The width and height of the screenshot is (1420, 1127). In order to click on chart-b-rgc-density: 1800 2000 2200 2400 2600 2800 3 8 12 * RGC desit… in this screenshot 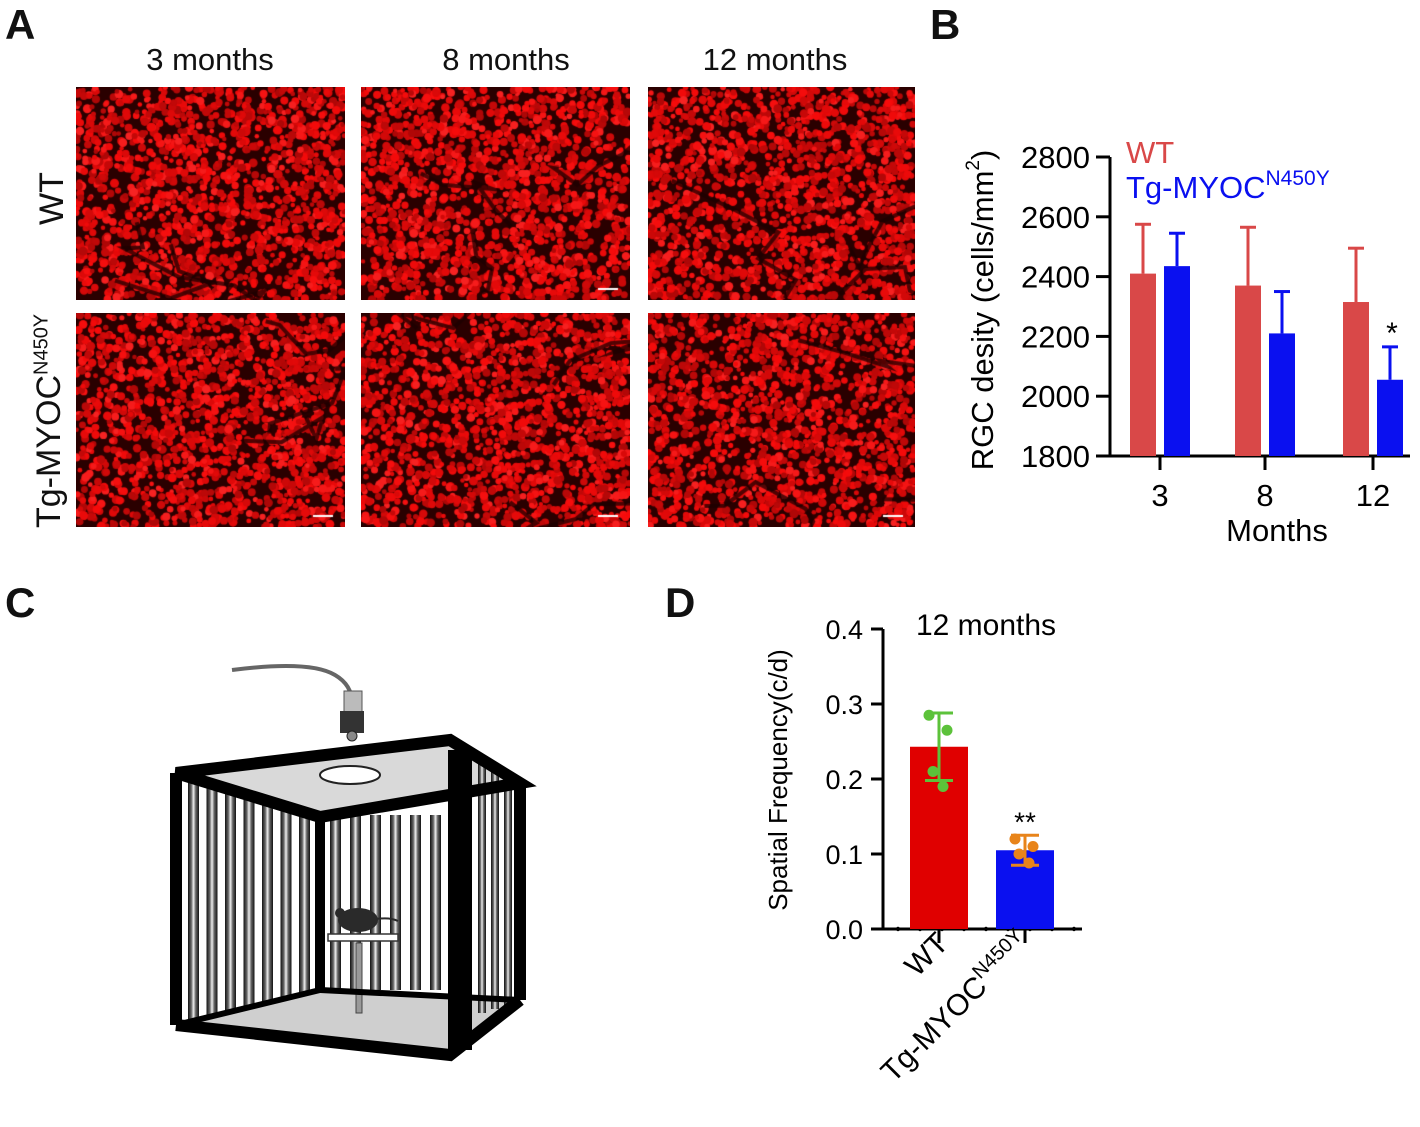, I will do `click(1186, 341)`.